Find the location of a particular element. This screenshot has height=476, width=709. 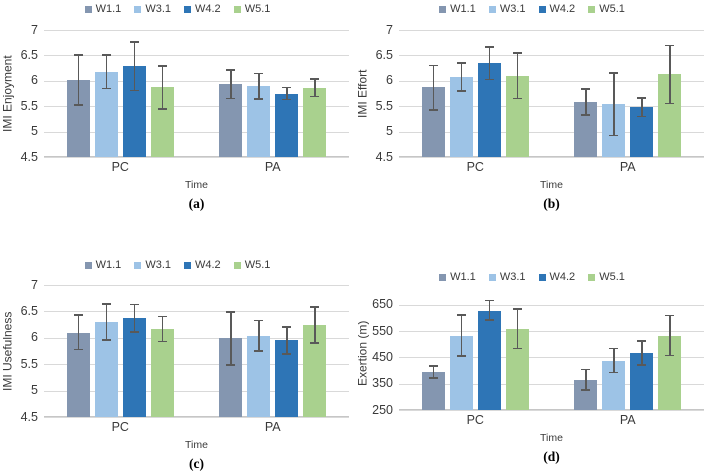

x-category-labels: PC PA is located at coordinates (551, 167).